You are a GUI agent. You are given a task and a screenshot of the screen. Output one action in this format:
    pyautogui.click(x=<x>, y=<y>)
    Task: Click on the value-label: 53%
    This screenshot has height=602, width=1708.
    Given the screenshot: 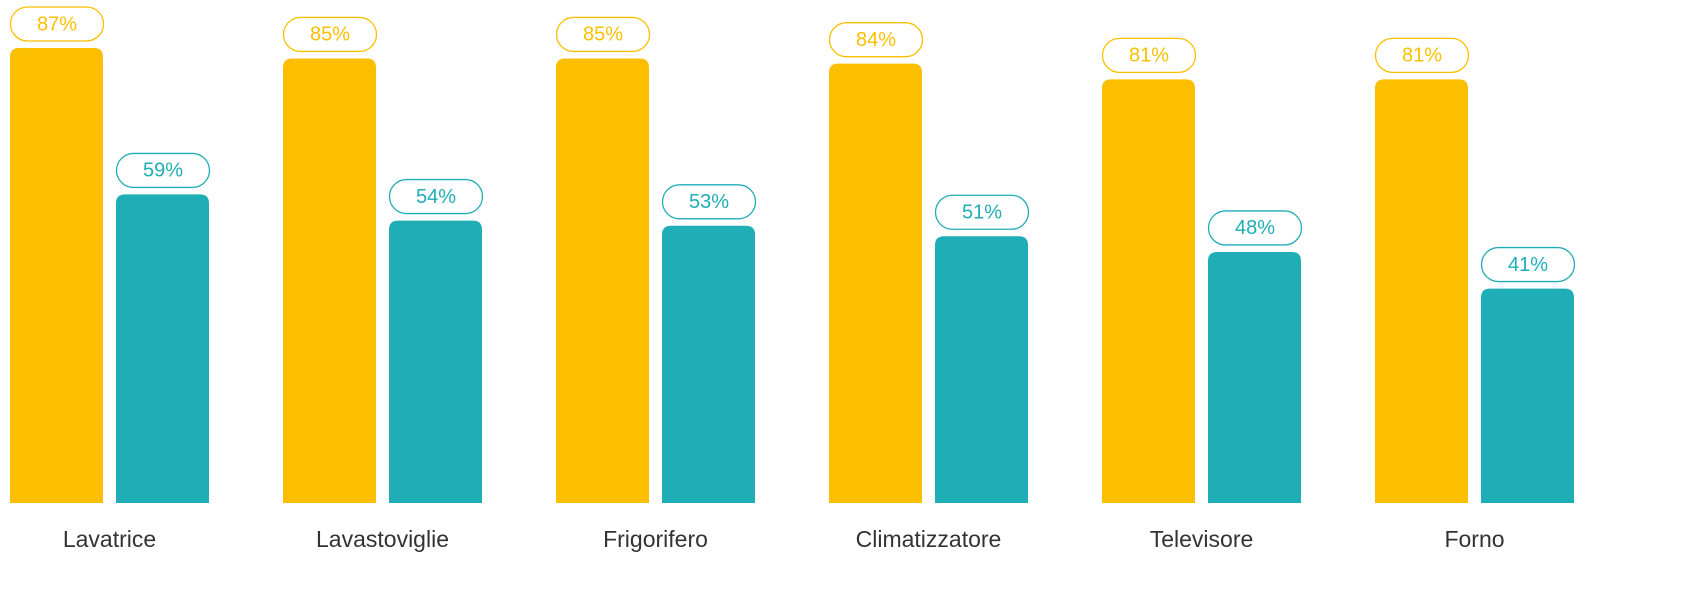 What is the action you would take?
    pyautogui.click(x=709, y=202)
    